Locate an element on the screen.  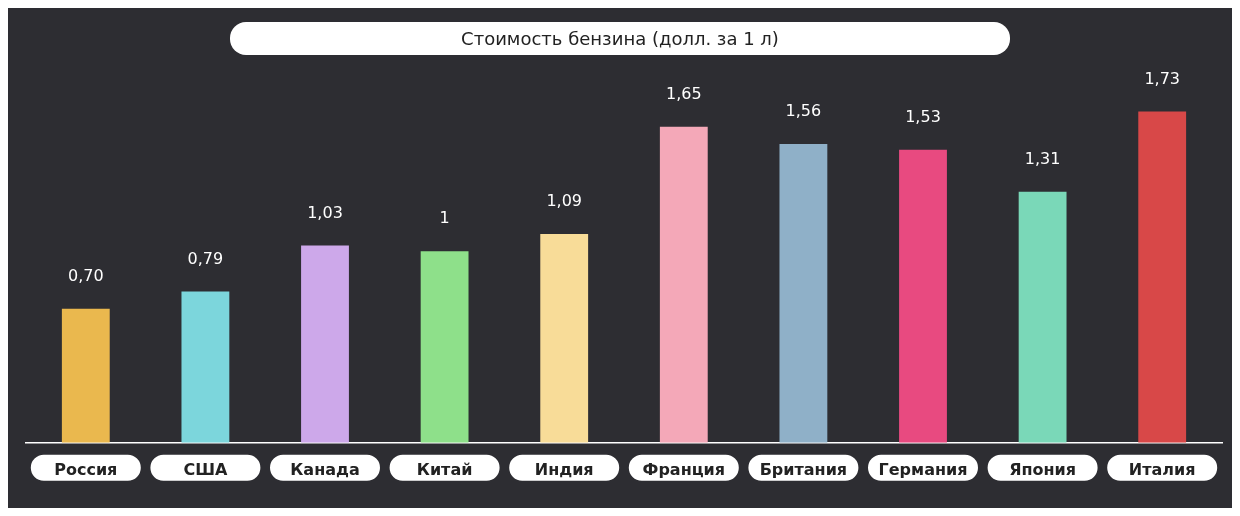
x-tick-label: США is located at coordinates (205, 469).